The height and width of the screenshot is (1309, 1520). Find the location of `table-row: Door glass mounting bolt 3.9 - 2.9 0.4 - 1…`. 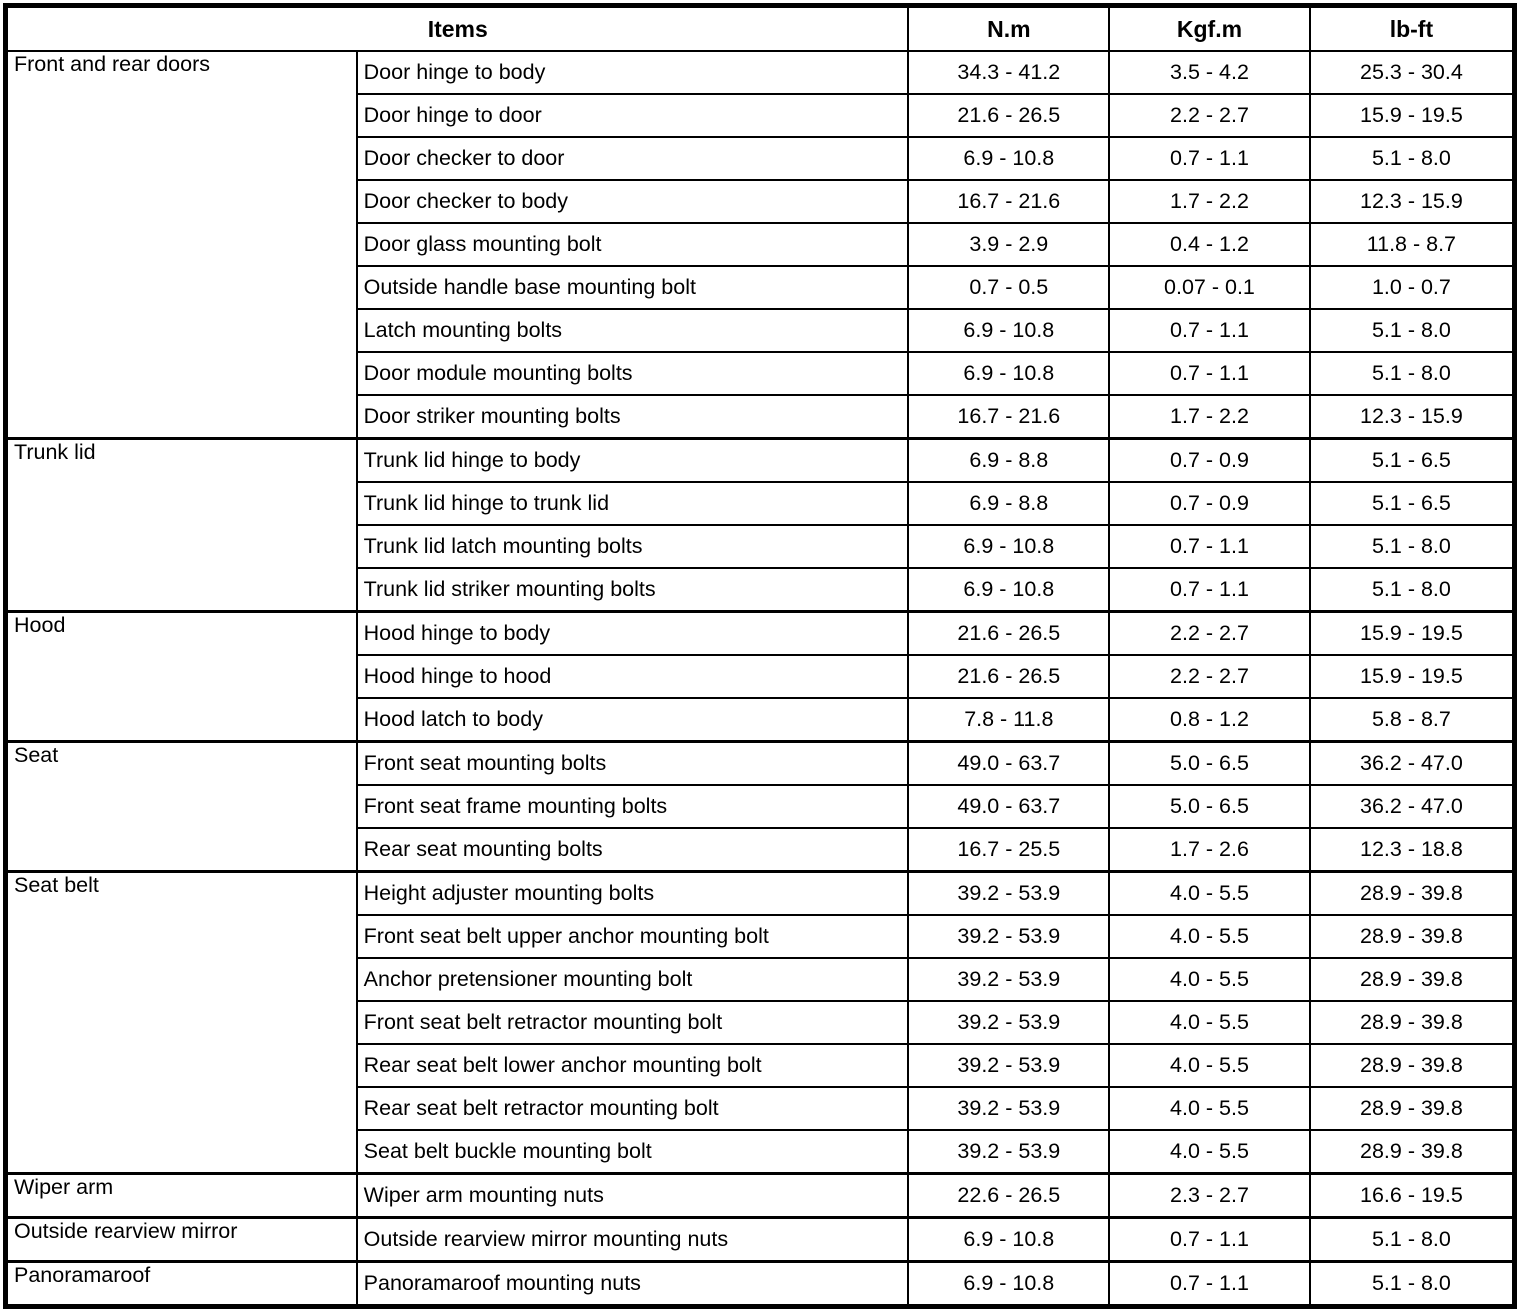

table-row: Door glass mounting bolt 3.9 - 2.9 0.4 - 1… is located at coordinates (761, 244).